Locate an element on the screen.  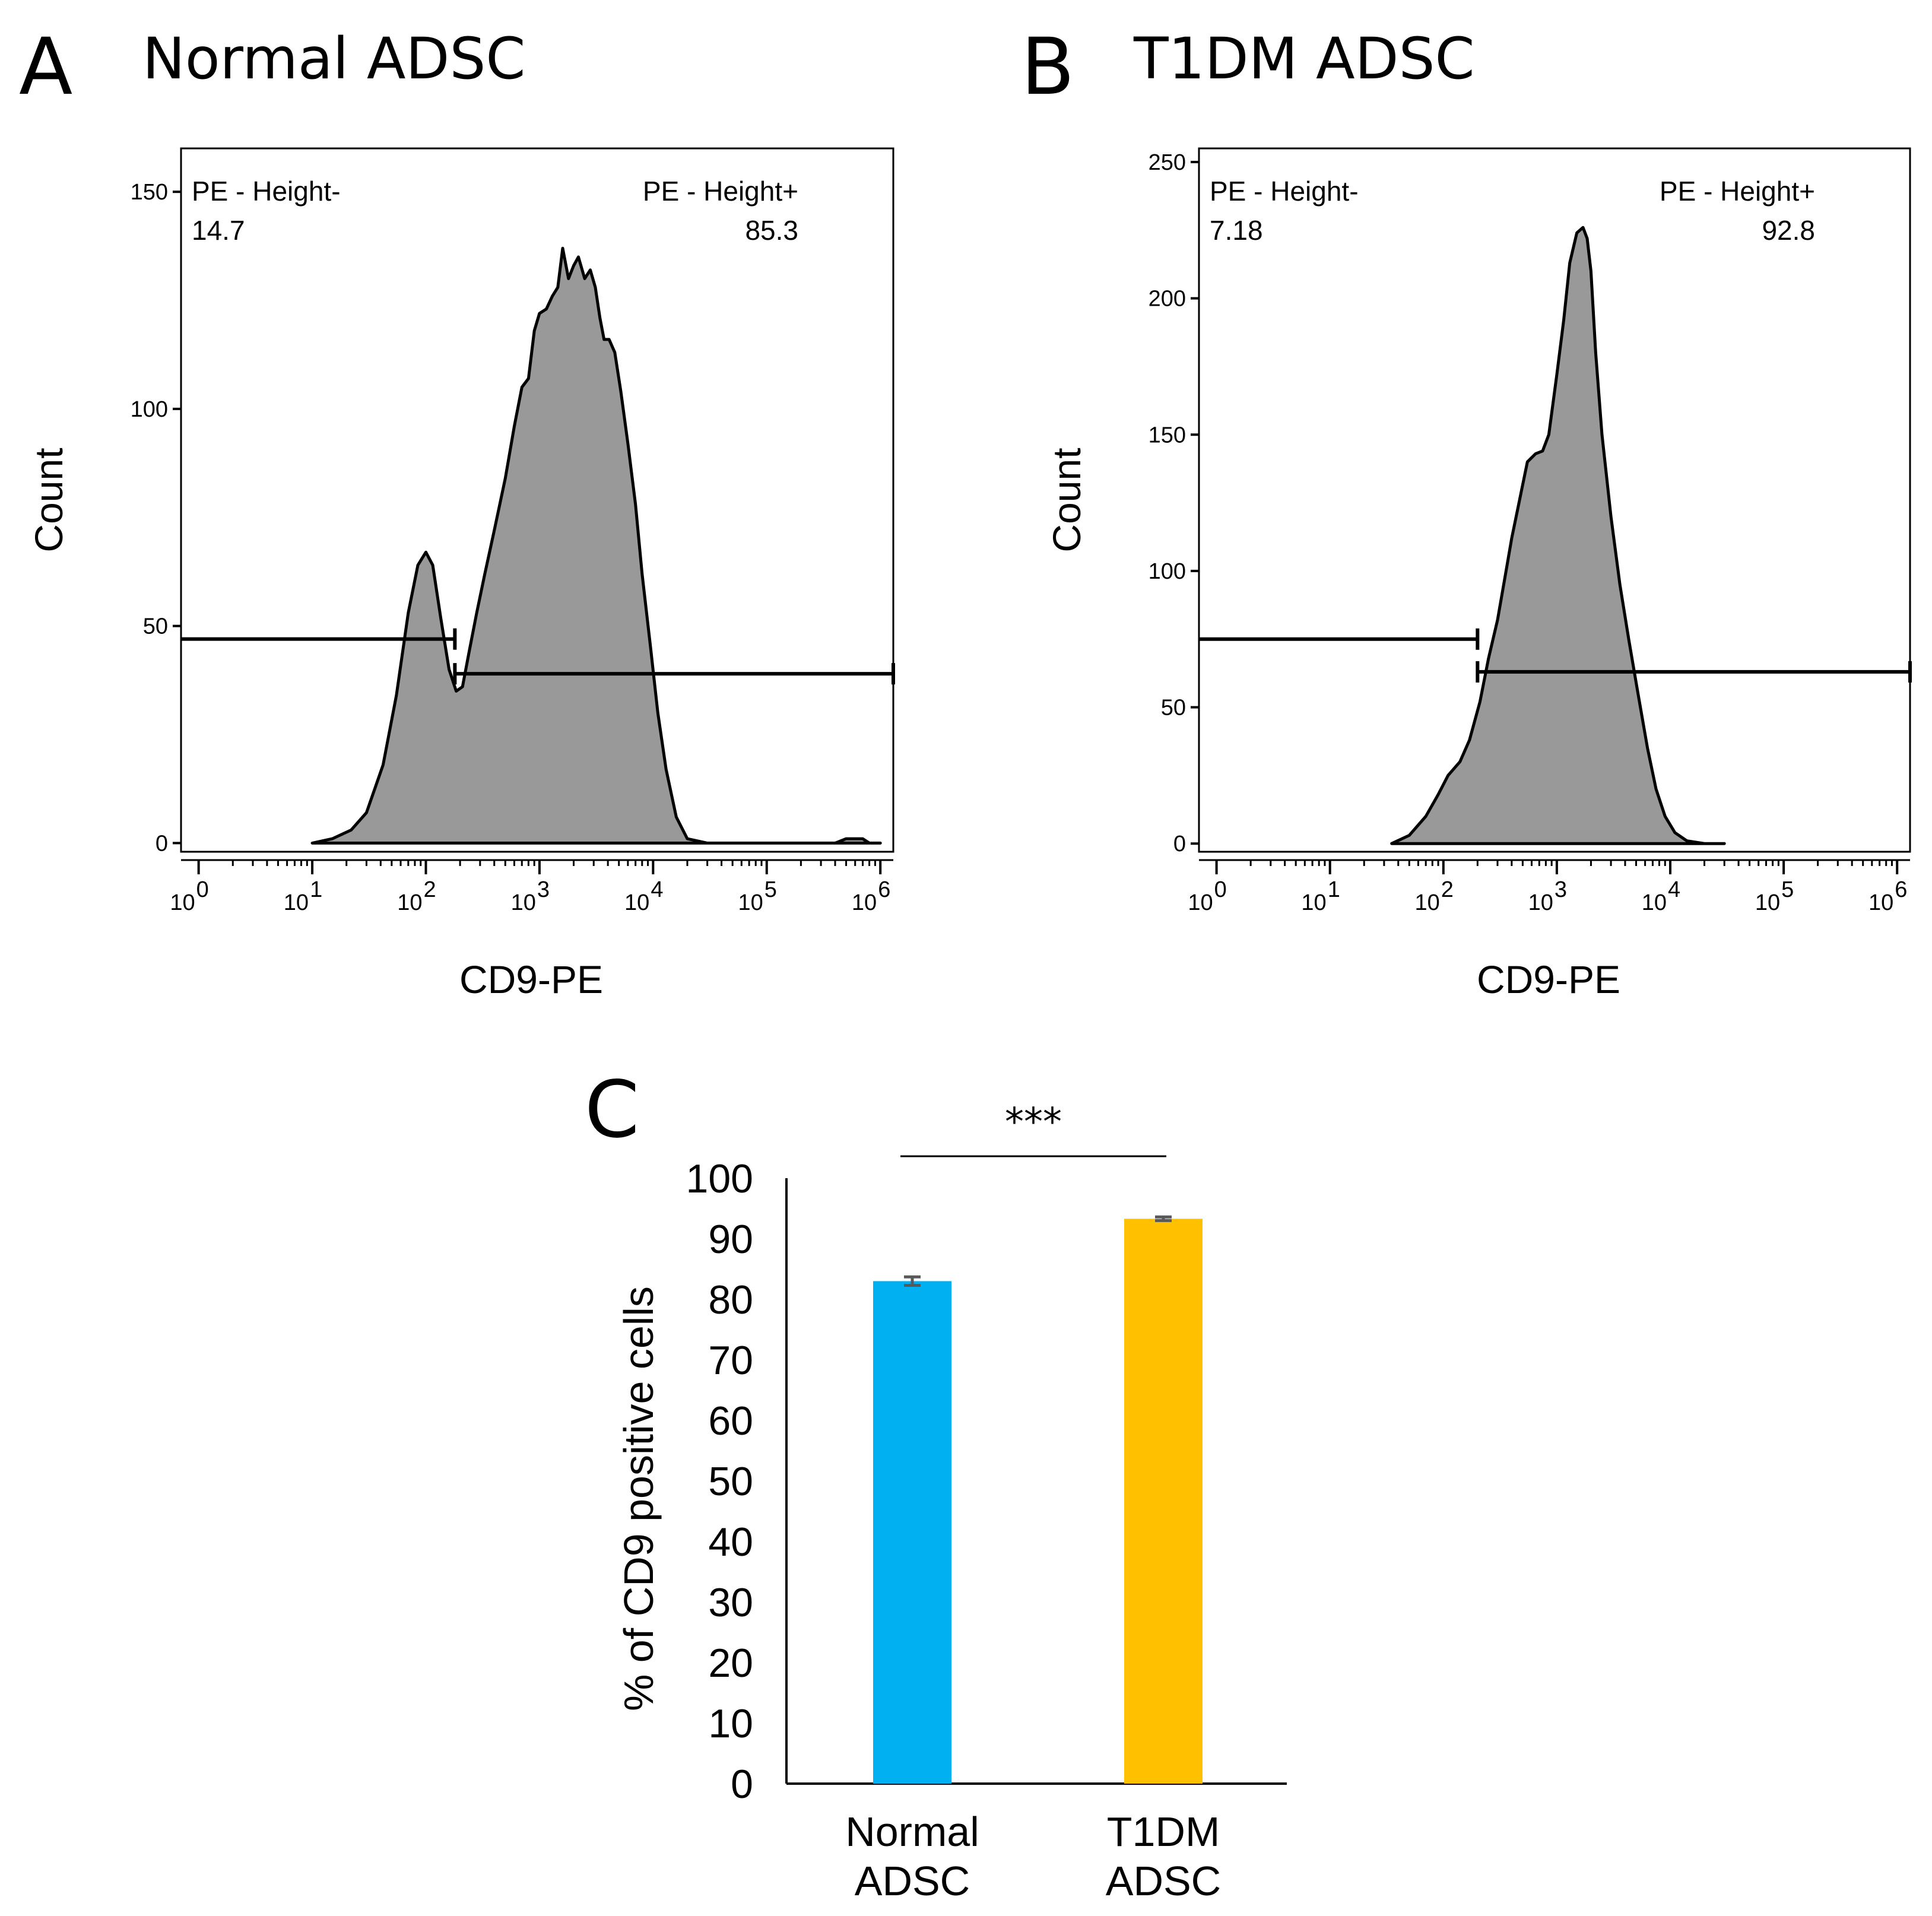
bar-category-label: Normal is located at coordinates (912, 1832).